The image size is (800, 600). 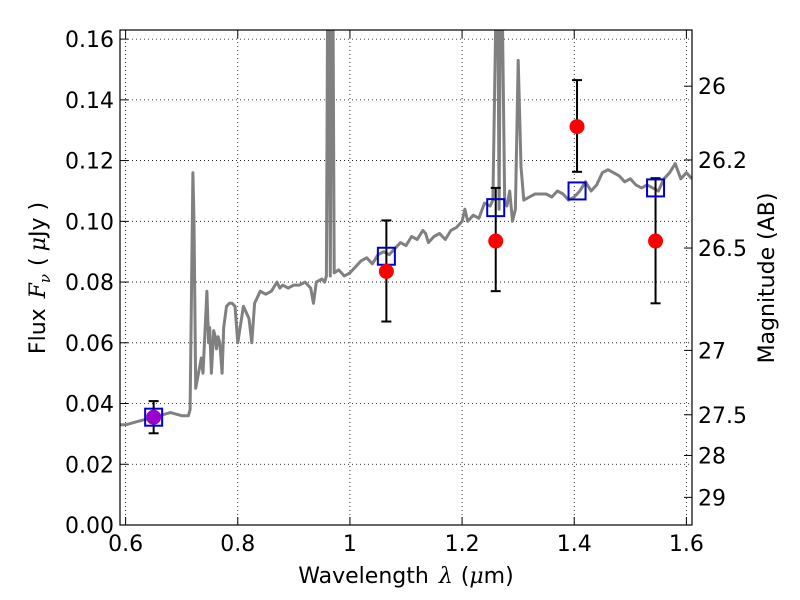 I want to click on x-tick-label: 0.8, so click(x=237, y=544).